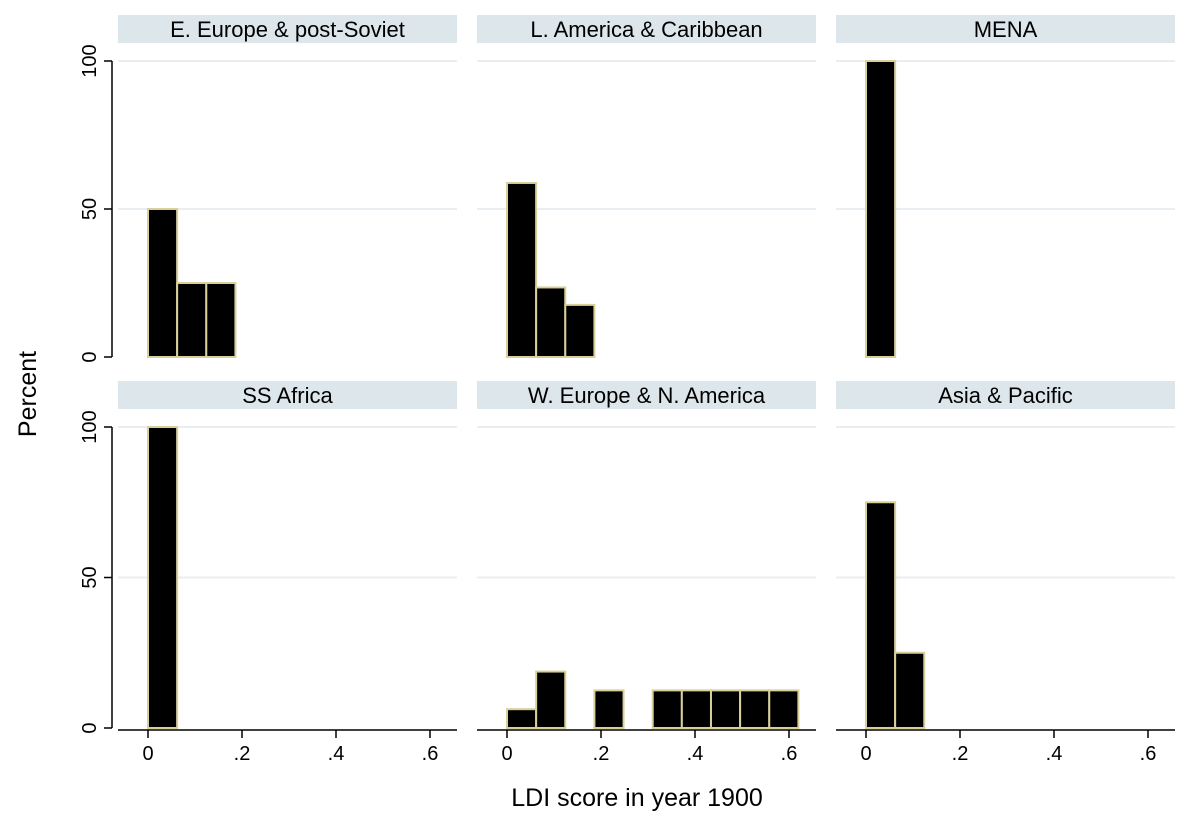 The height and width of the screenshot is (818, 1177). What do you see at coordinates (28, 394) in the screenshot?
I see `y-axis-title: Percent` at bounding box center [28, 394].